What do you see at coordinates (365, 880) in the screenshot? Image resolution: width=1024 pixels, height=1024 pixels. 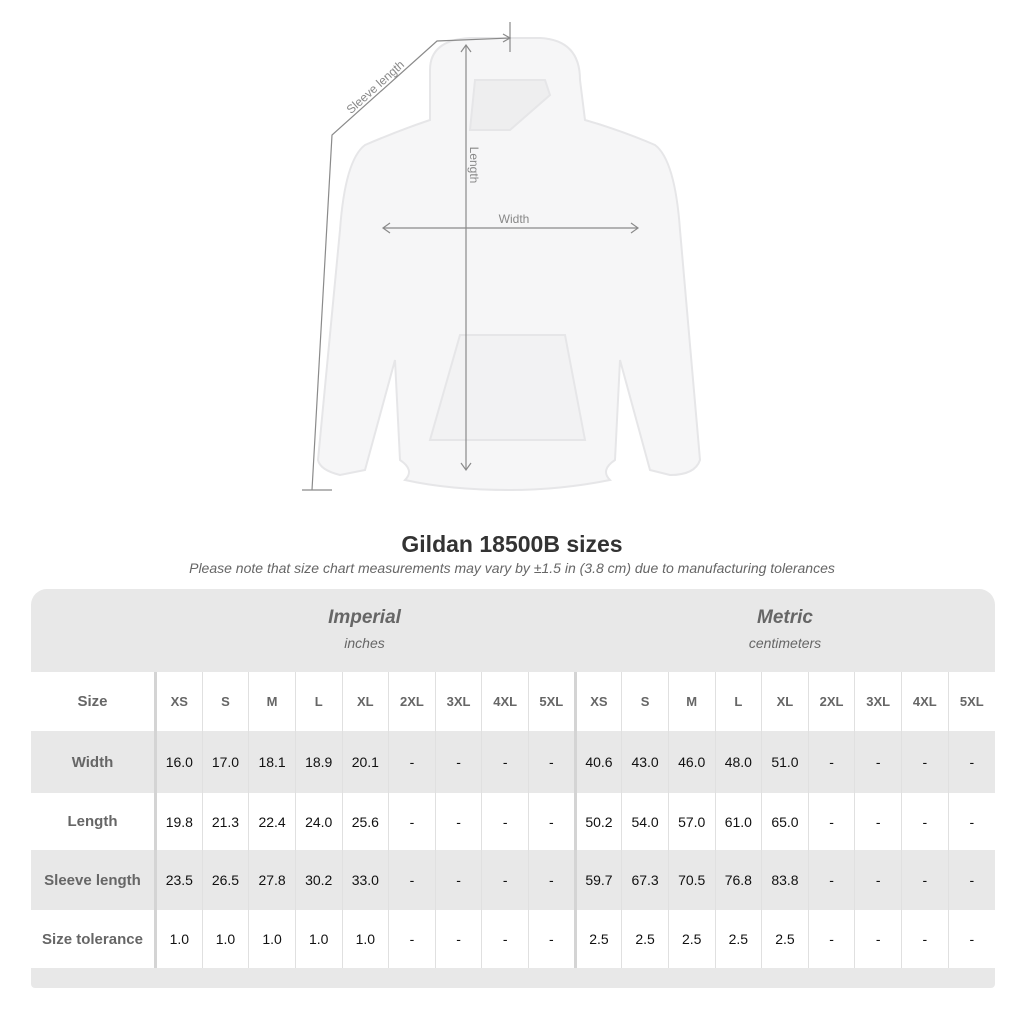 I see `imperial-value: 33.0` at bounding box center [365, 880].